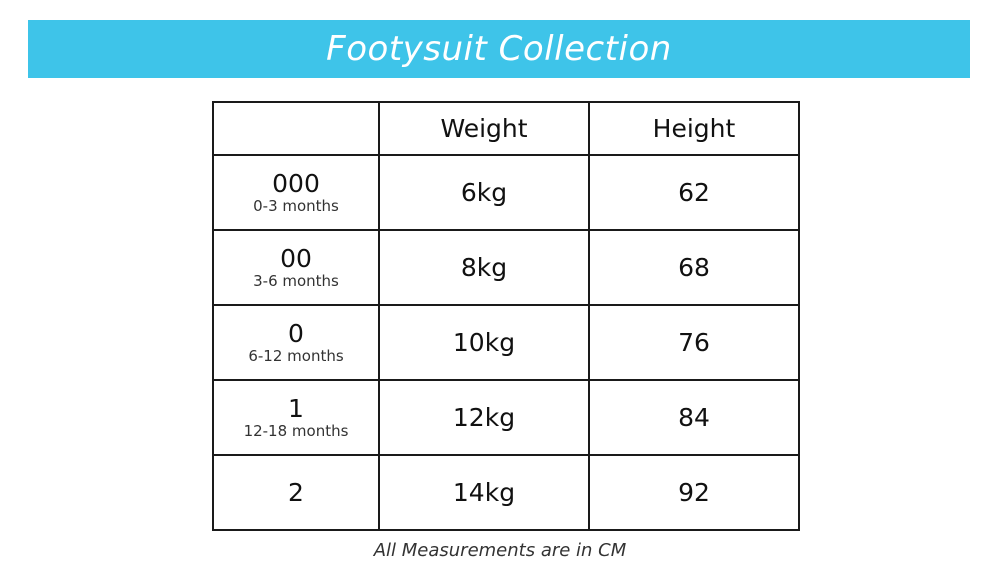  Describe the element at coordinates (484, 342) in the screenshot. I see `weight-cell: 10kg` at that location.